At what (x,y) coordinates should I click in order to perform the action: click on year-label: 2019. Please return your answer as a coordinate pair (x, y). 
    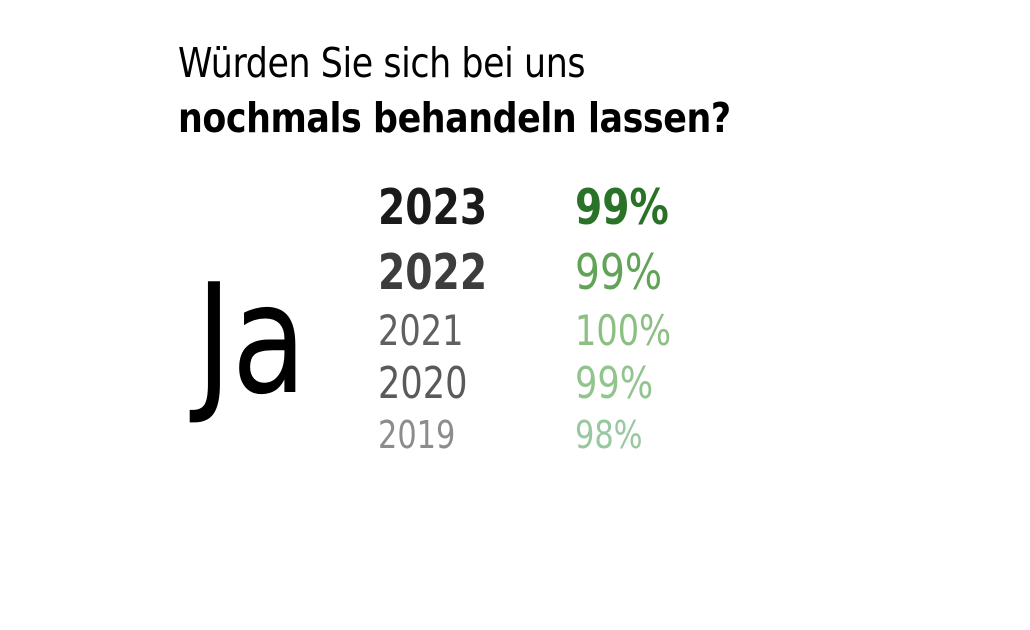
    Looking at the image, I should click on (417, 435).